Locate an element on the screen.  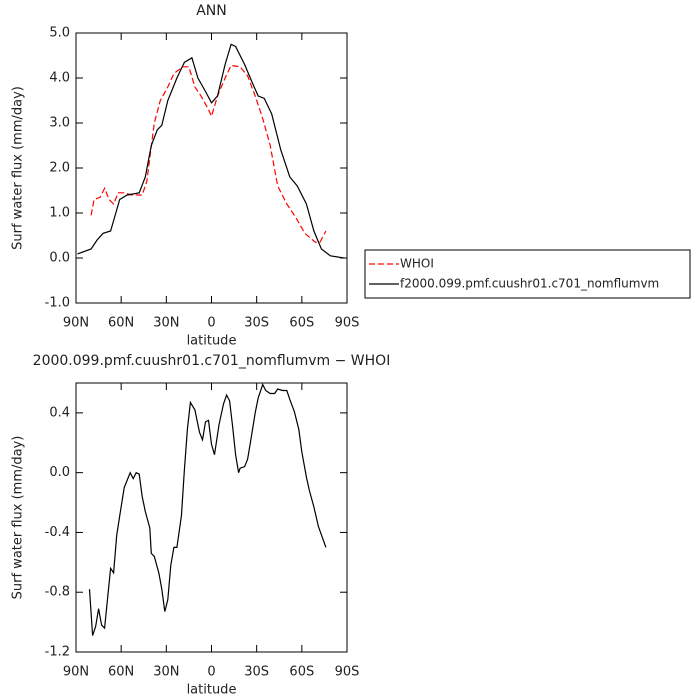
y-tick-label: 4.0 is located at coordinates (59, 78).